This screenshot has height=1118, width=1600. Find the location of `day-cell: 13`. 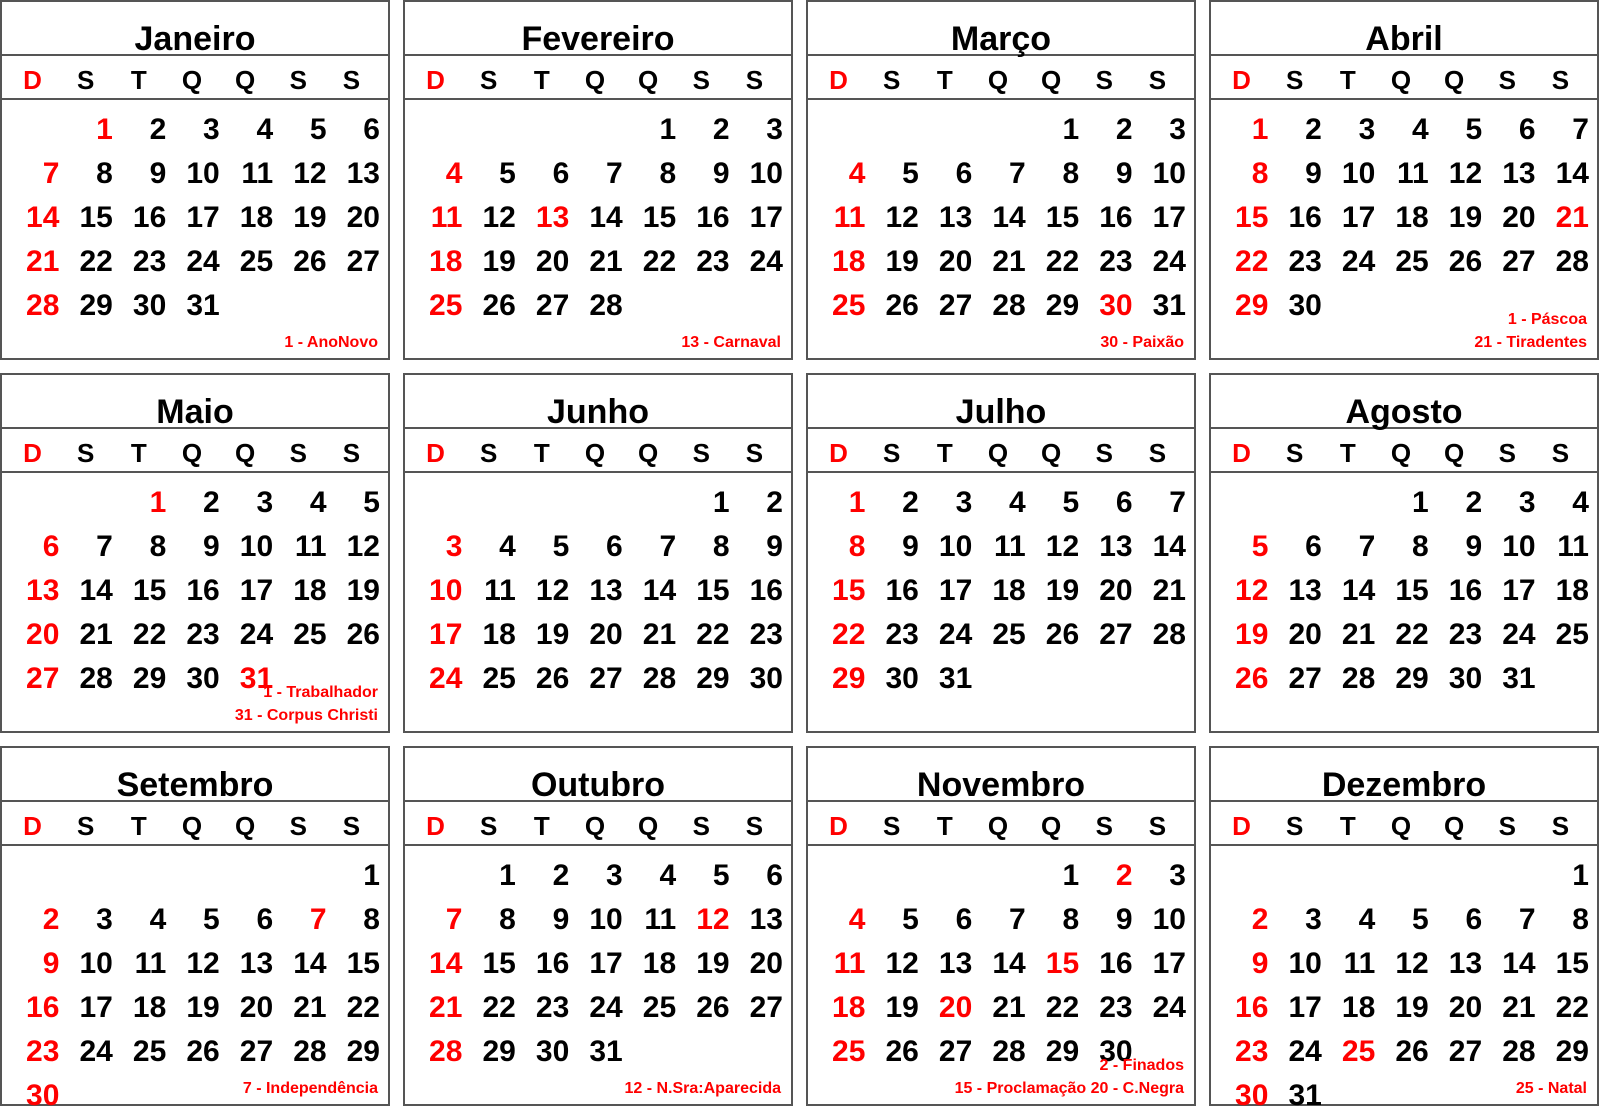

day-cell: 13 is located at coordinates (256, 963).